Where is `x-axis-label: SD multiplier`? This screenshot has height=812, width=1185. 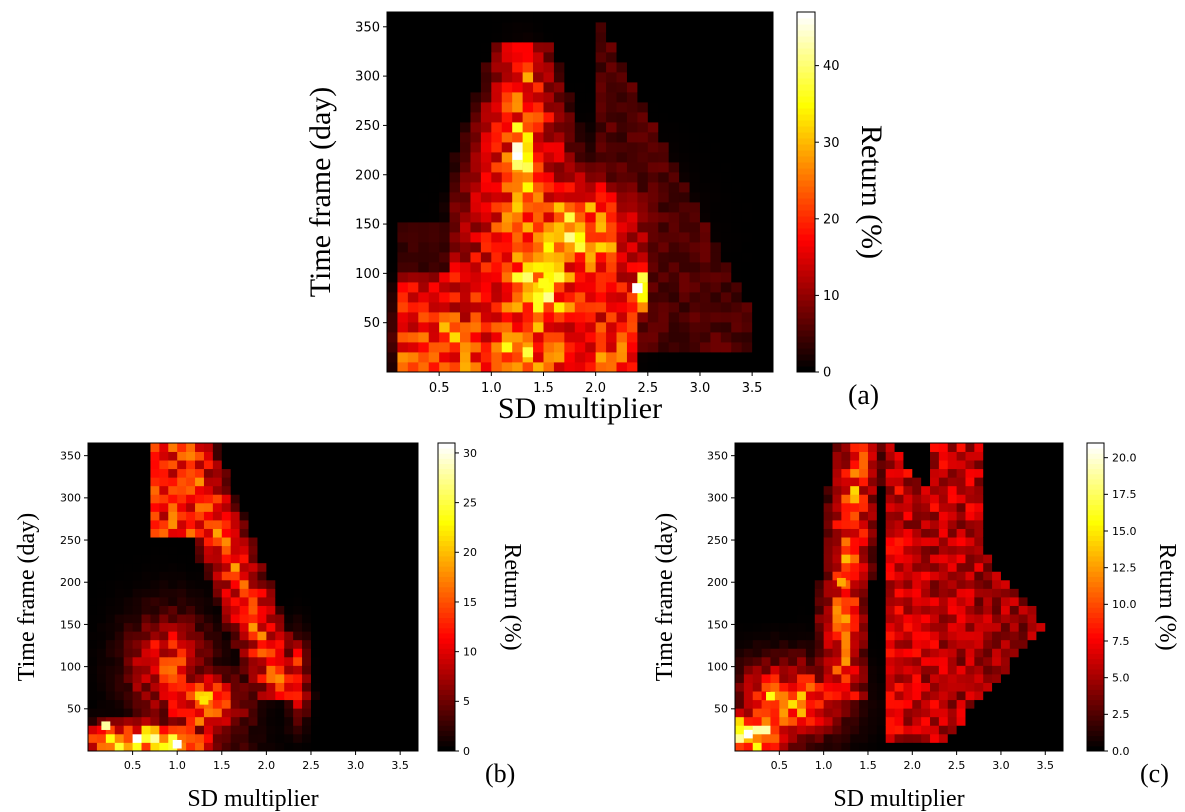 x-axis-label: SD multiplier is located at coordinates (898, 799).